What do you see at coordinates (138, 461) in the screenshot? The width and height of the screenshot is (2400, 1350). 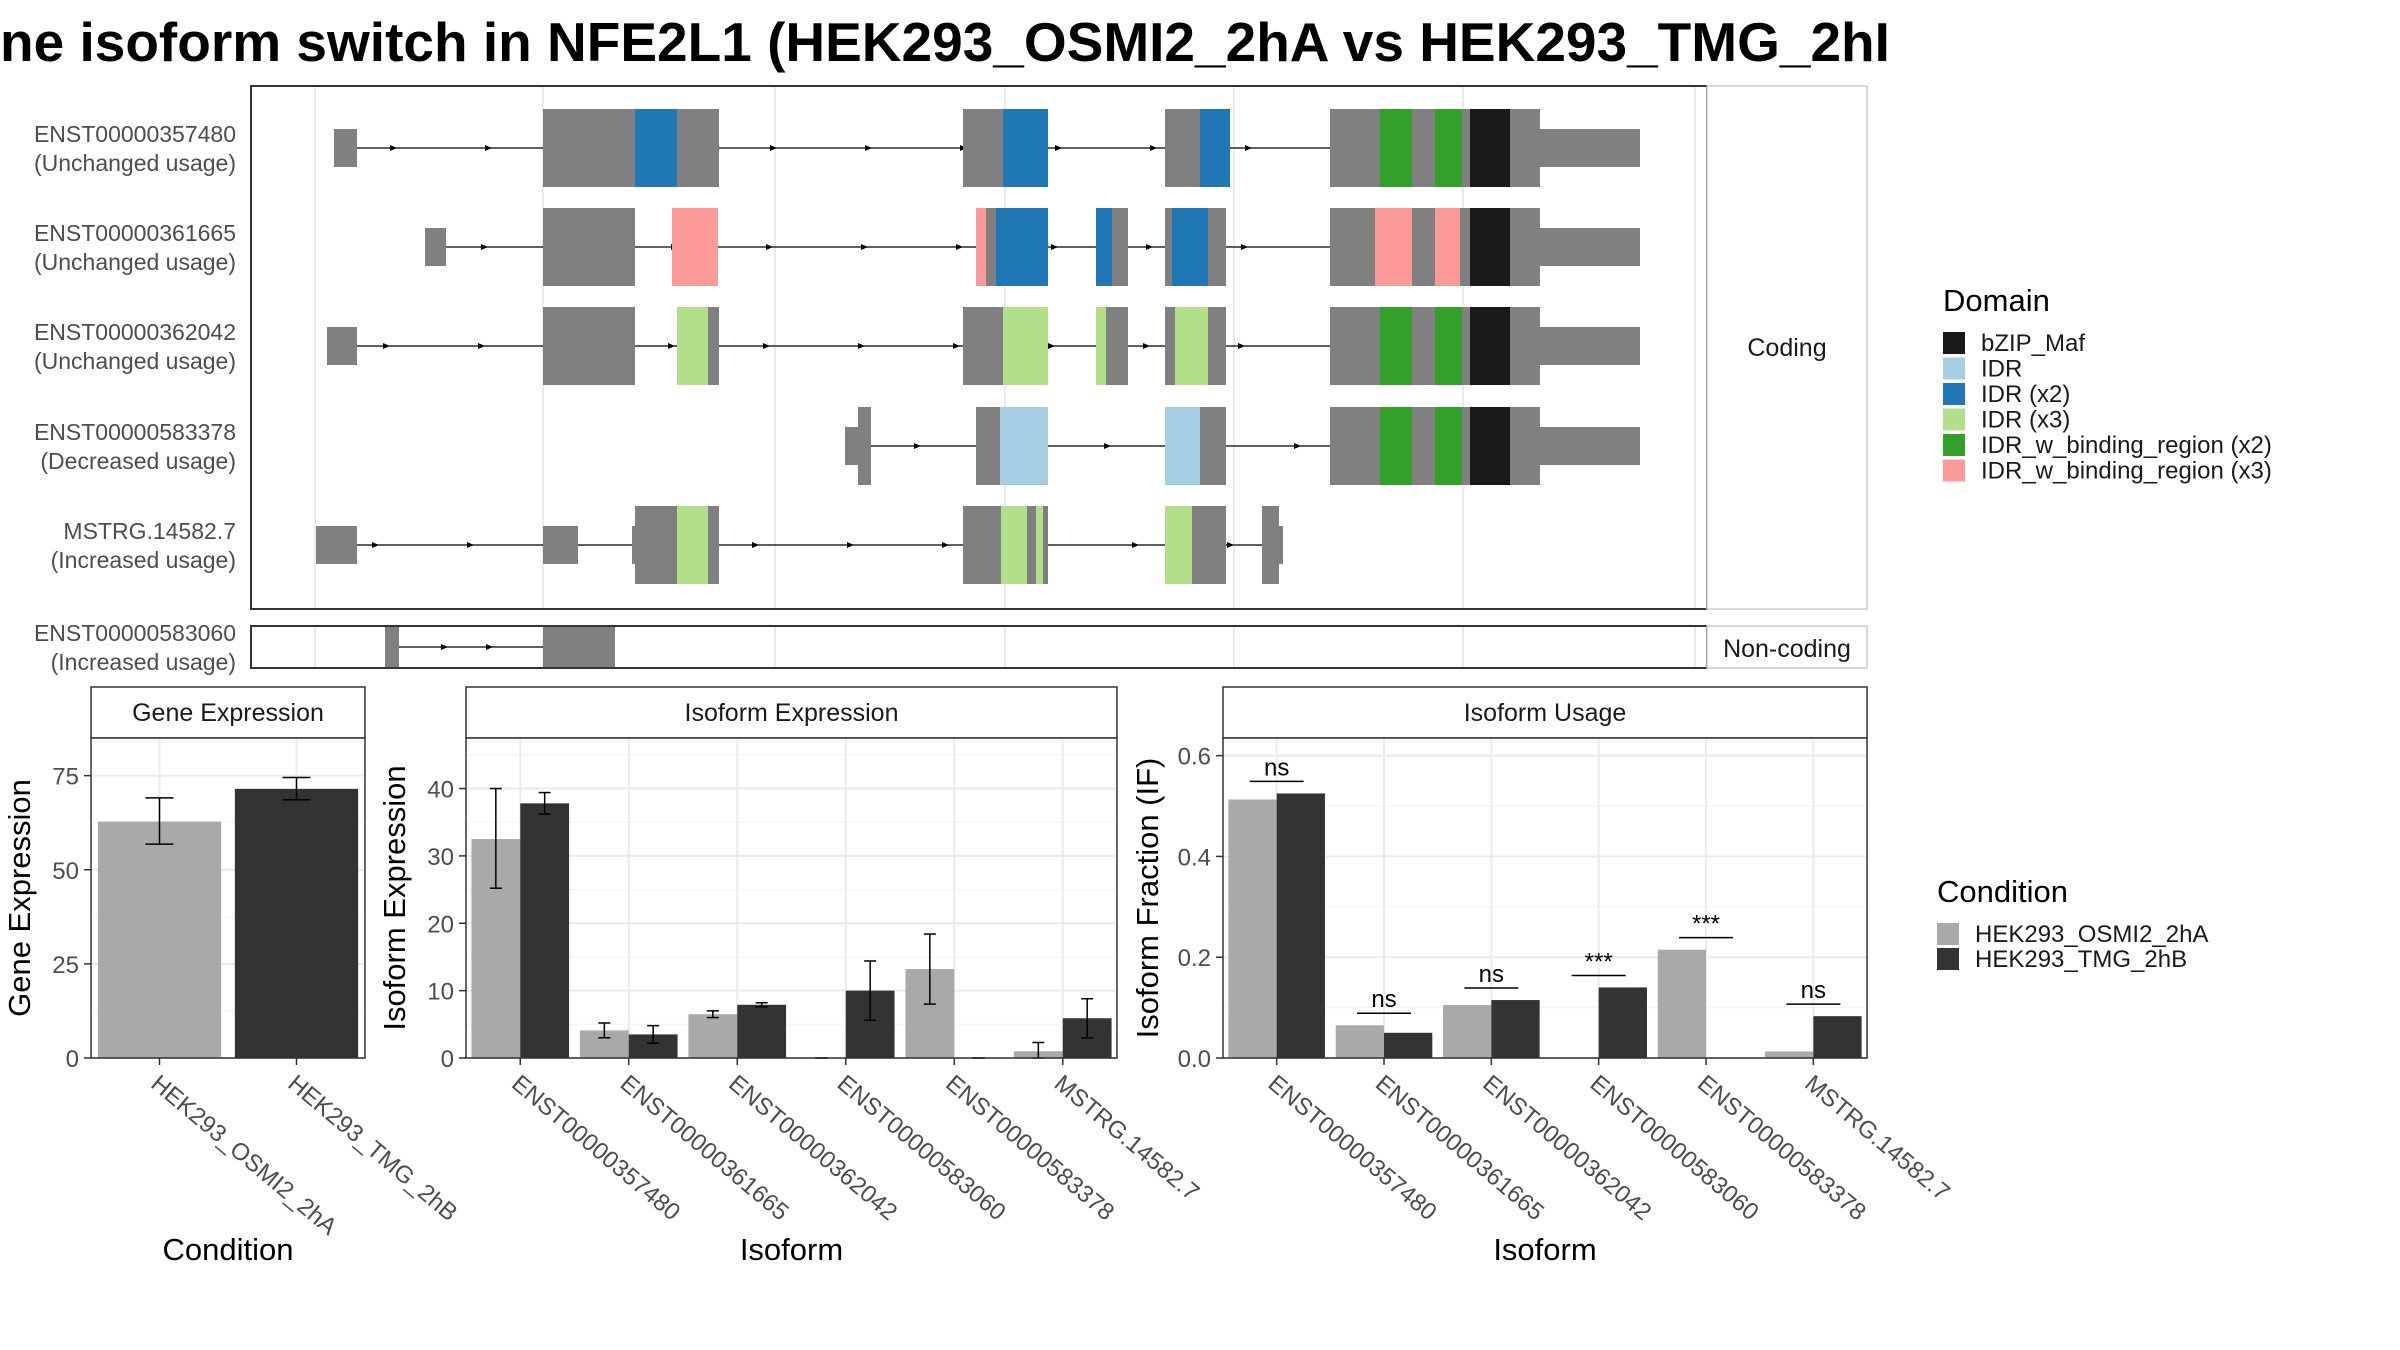 I see `transcript-usage-label: (Decreased usage)` at bounding box center [138, 461].